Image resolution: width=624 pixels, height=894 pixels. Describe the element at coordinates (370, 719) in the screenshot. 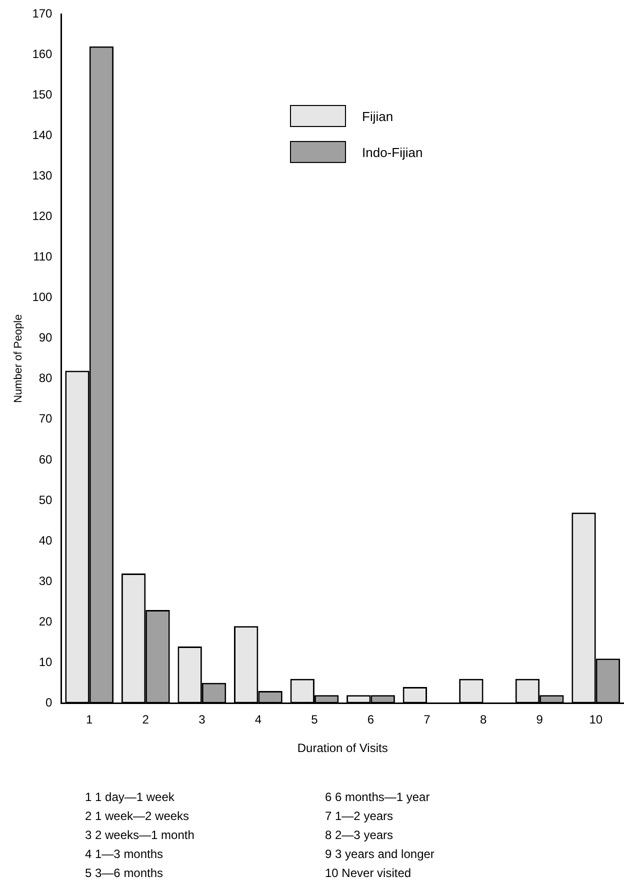

I see `x-tick-label: 6` at that location.